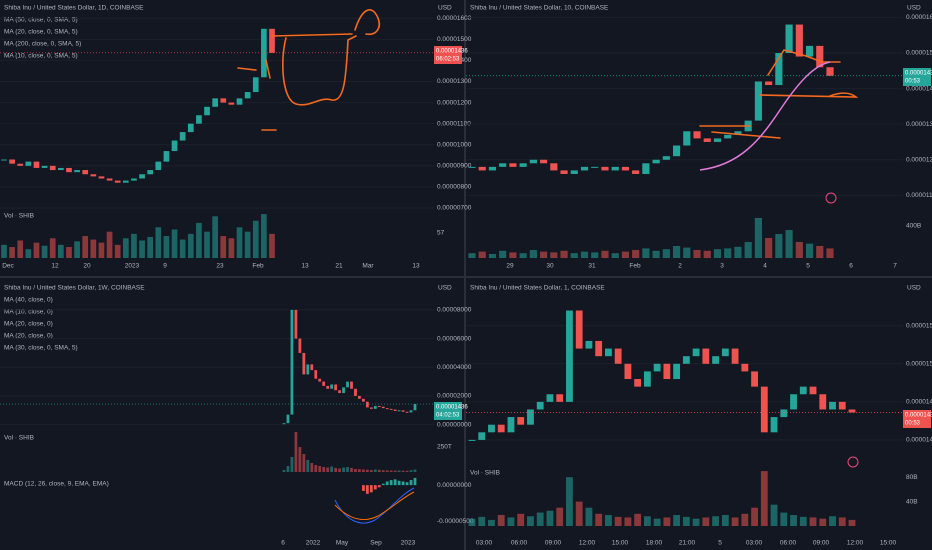 This screenshot has height=550, width=932. I want to click on price-box-countdown: 04:02:53, so click(448, 416).